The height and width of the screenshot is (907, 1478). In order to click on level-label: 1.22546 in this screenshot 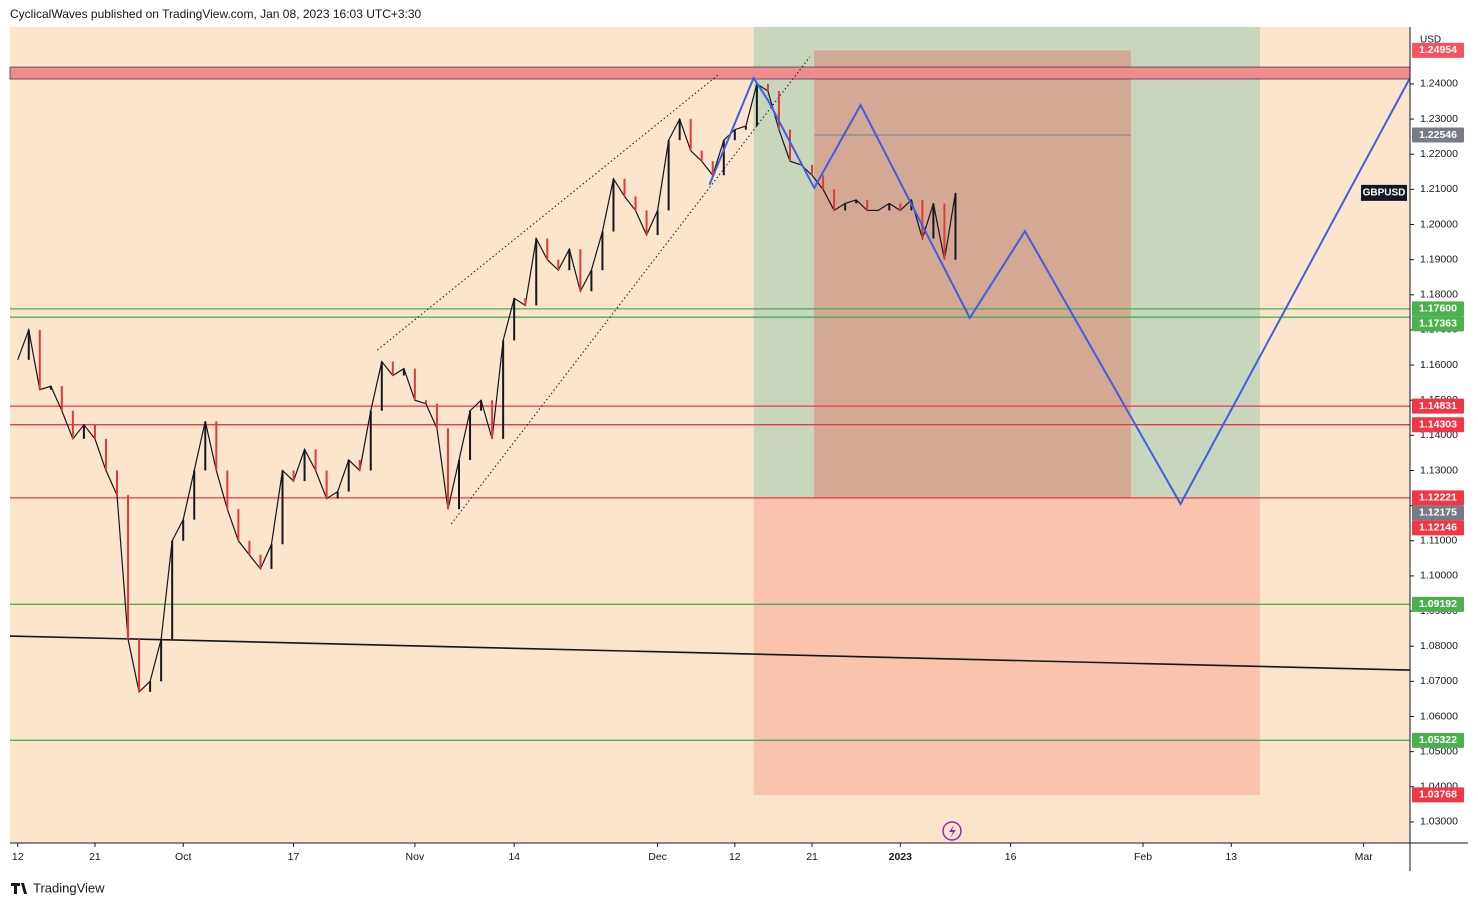, I will do `click(1438, 135)`.